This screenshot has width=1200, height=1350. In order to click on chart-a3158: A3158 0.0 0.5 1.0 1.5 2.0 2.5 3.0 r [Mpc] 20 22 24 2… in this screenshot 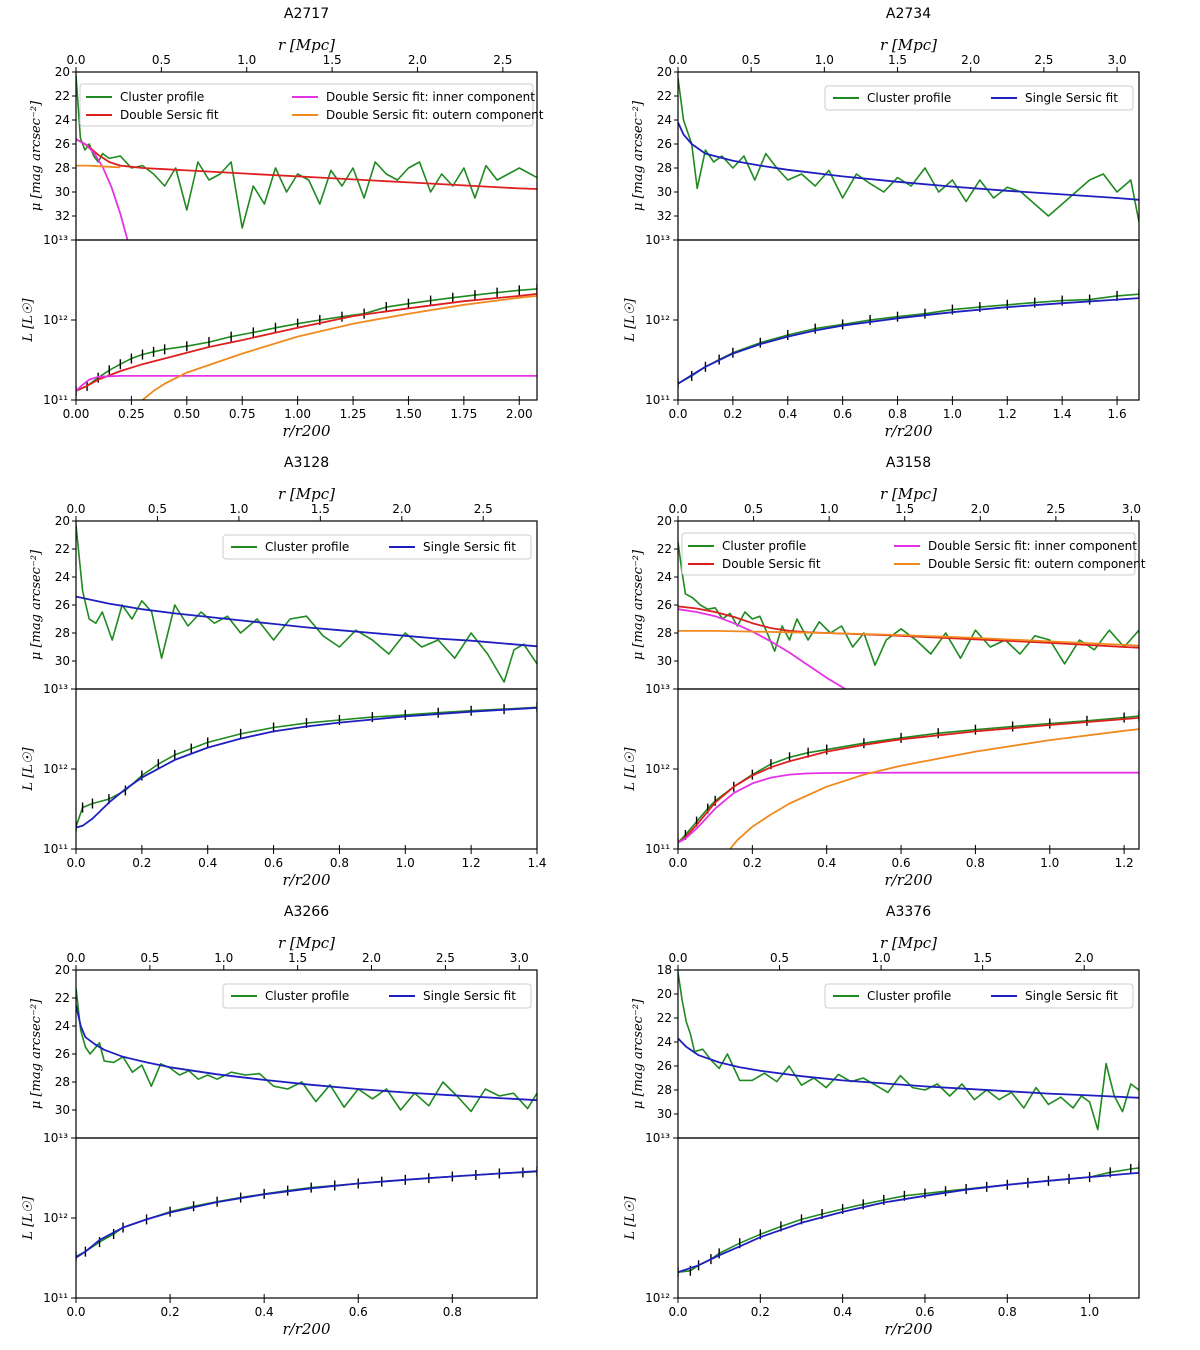, I will do `click(884, 672)`.